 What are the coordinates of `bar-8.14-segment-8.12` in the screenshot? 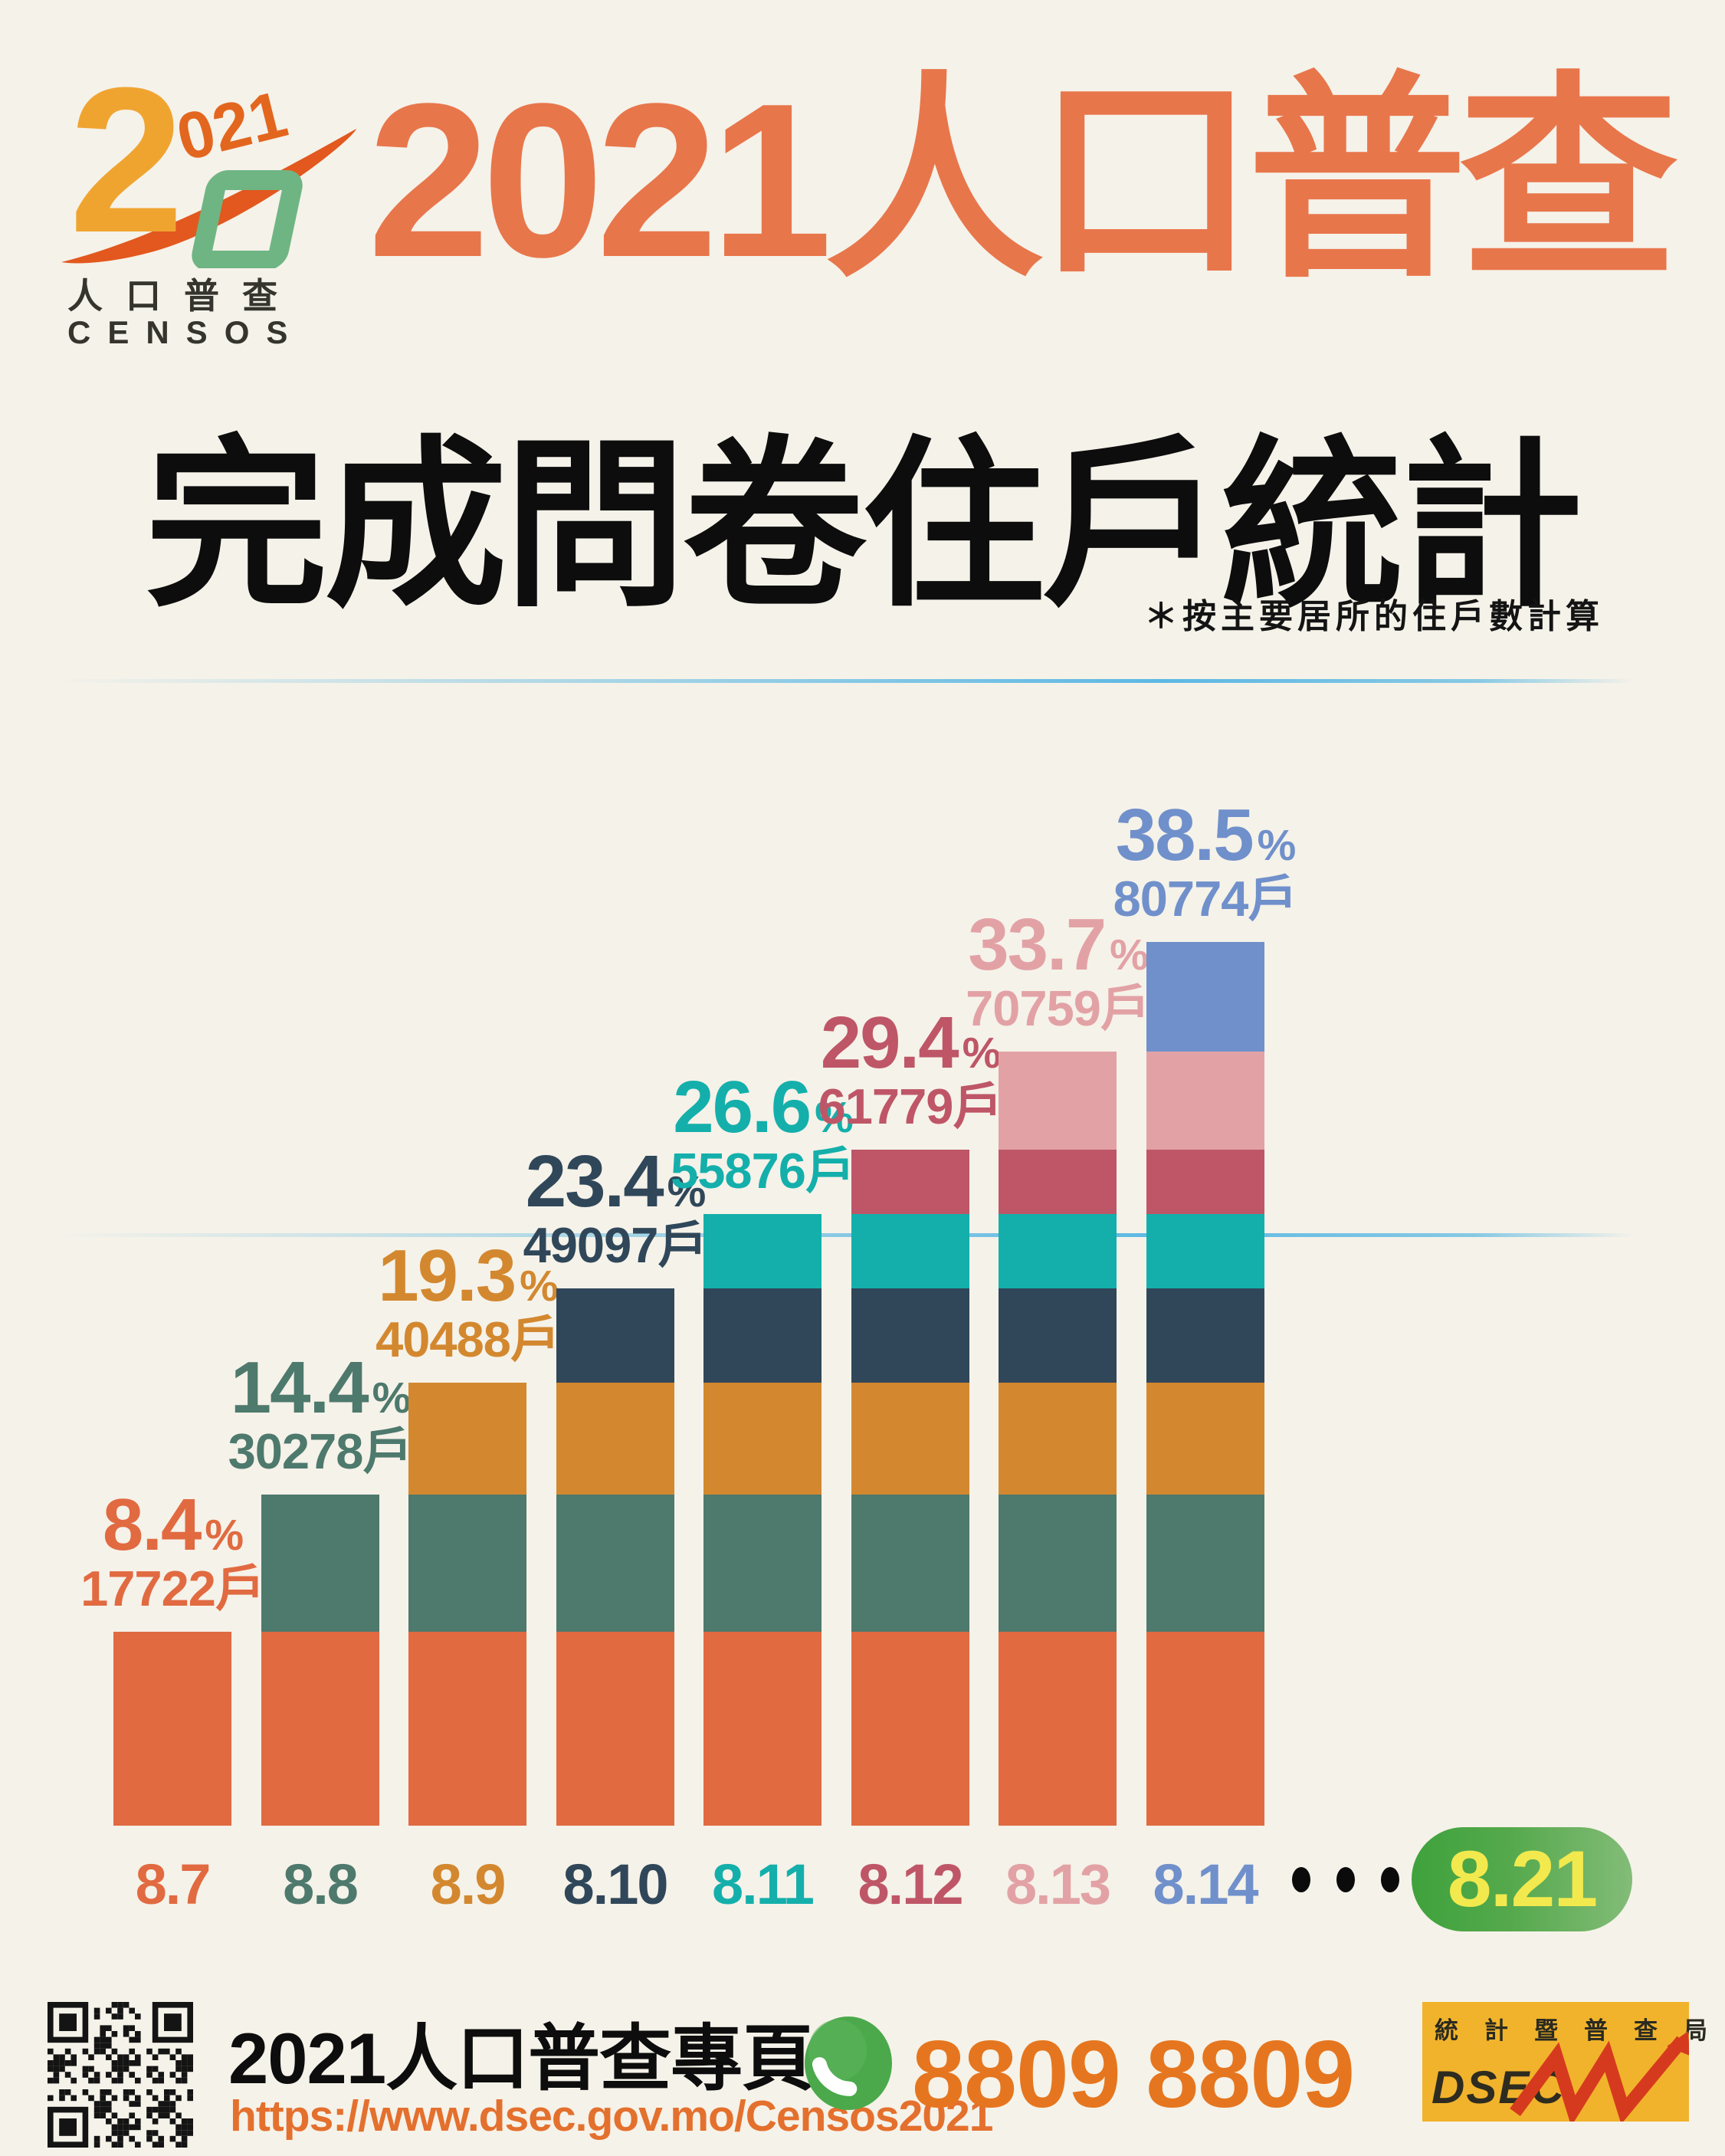 It's located at (1205, 1183).